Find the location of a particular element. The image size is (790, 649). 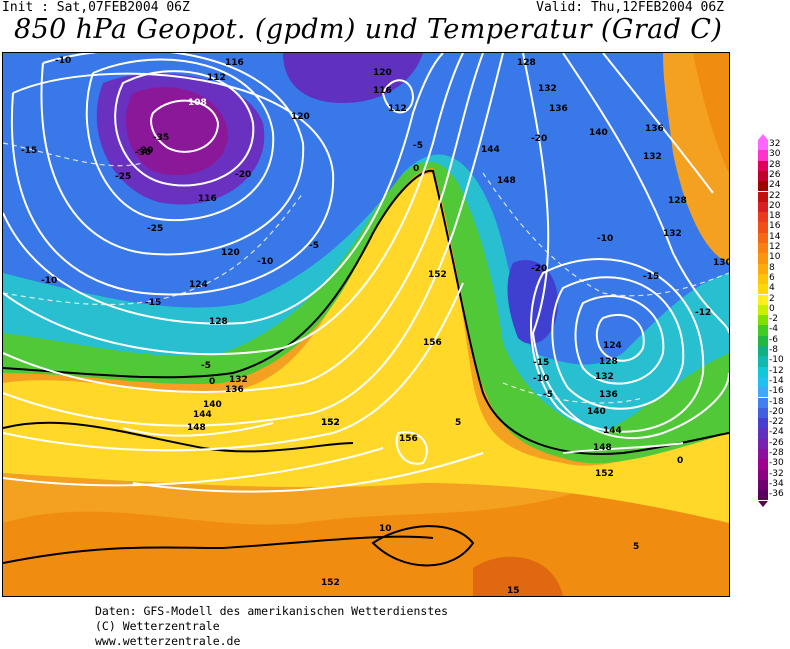

legend-label: 18 is located at coordinates (775, 216).